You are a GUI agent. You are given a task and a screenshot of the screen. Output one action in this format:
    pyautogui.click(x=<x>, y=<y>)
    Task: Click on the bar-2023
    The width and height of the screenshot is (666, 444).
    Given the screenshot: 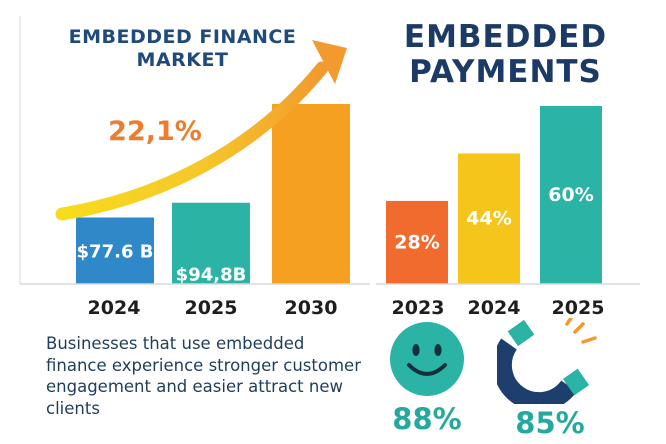 What is the action you would take?
    pyautogui.click(x=417, y=242)
    